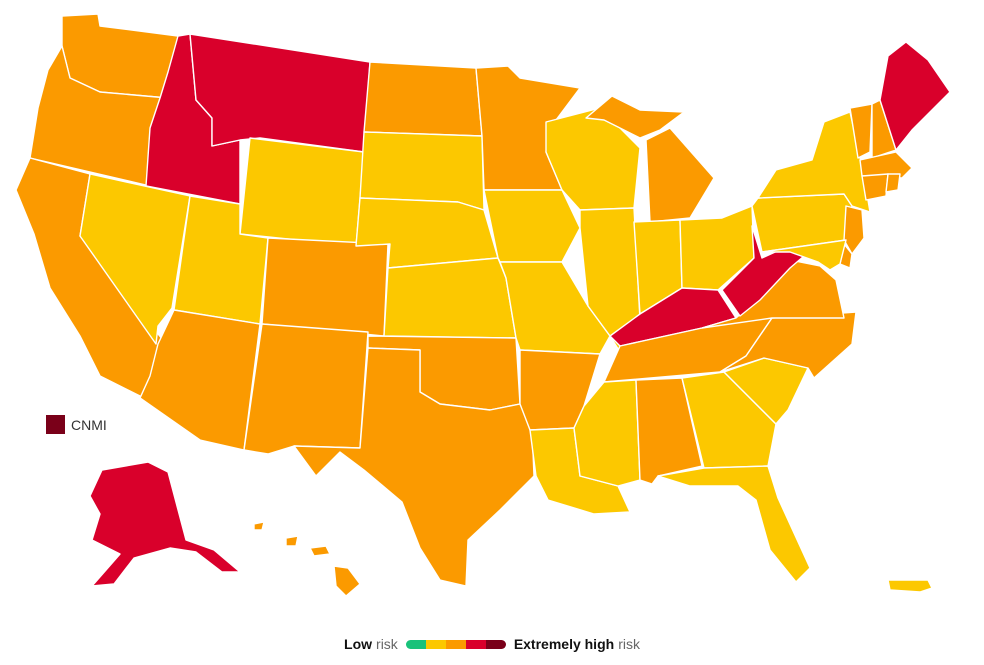 The image size is (984, 665). Describe the element at coordinates (450, 298) in the screenshot. I see `state-ks` at that location.